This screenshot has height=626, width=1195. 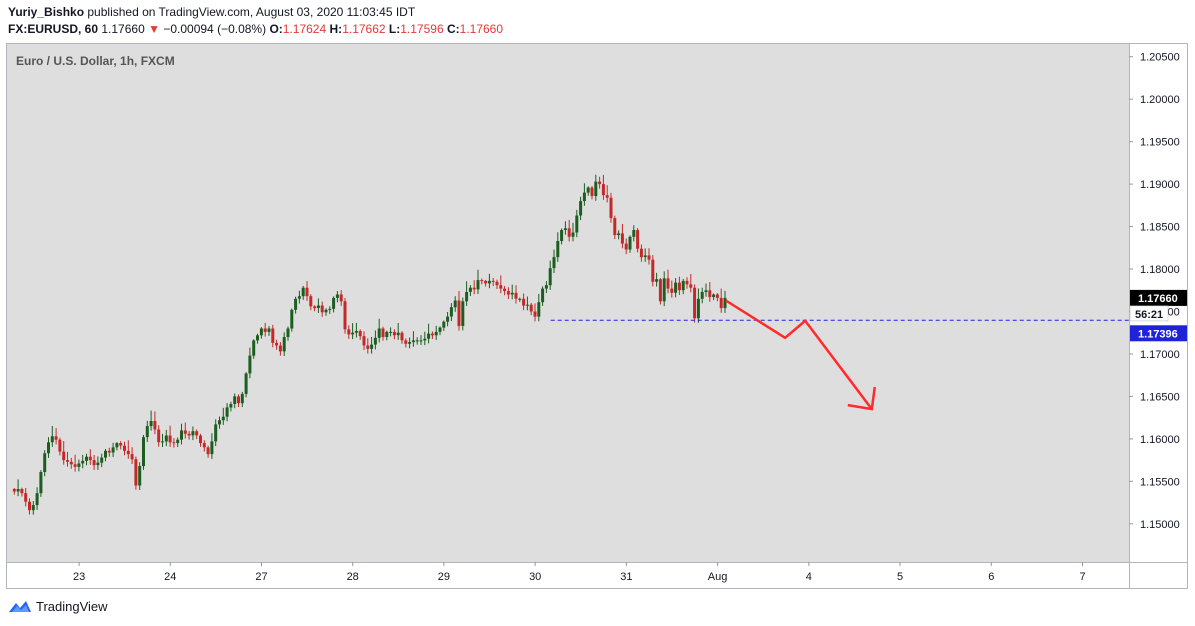 What do you see at coordinates (1160, 100) in the screenshot?
I see `y-tick-label: 1.20000` at bounding box center [1160, 100].